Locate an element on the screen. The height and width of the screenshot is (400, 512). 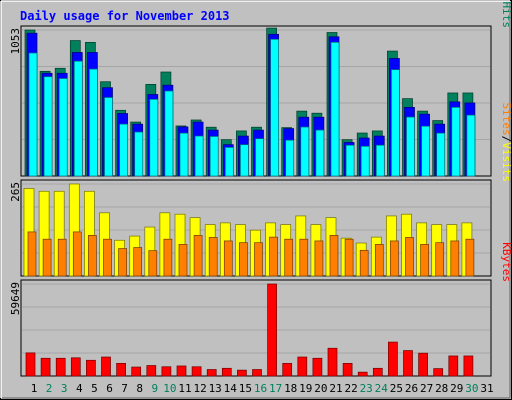
day-label-18: 18 is located at coordinates (290, 388).